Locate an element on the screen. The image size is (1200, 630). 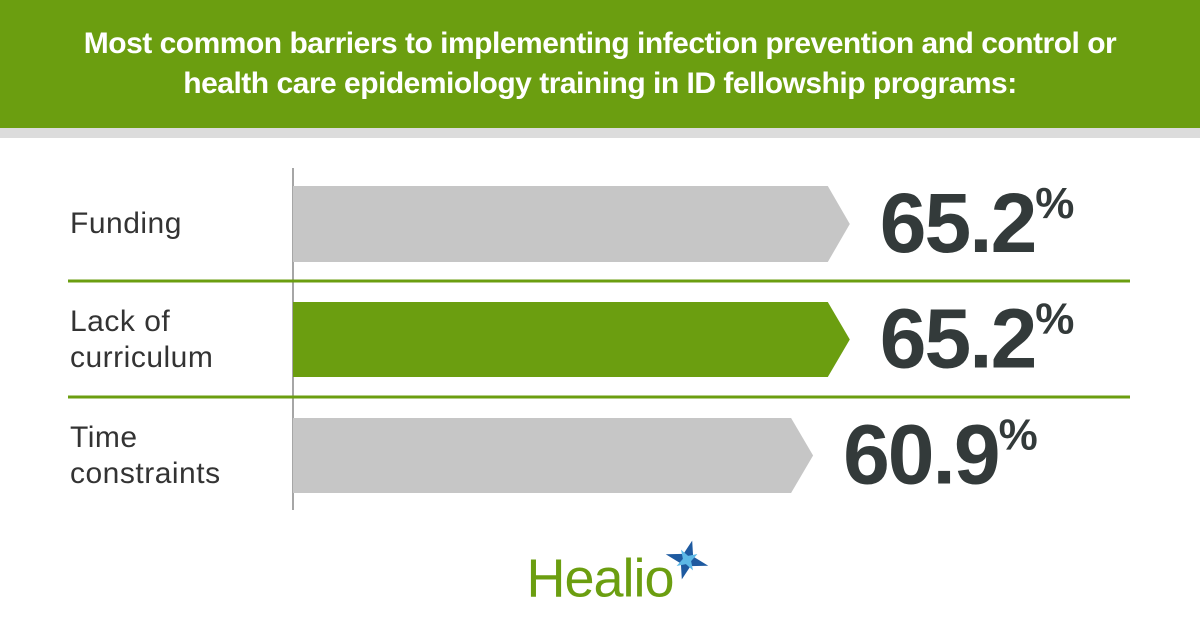
category-label: Funding is located at coordinates (126, 223).